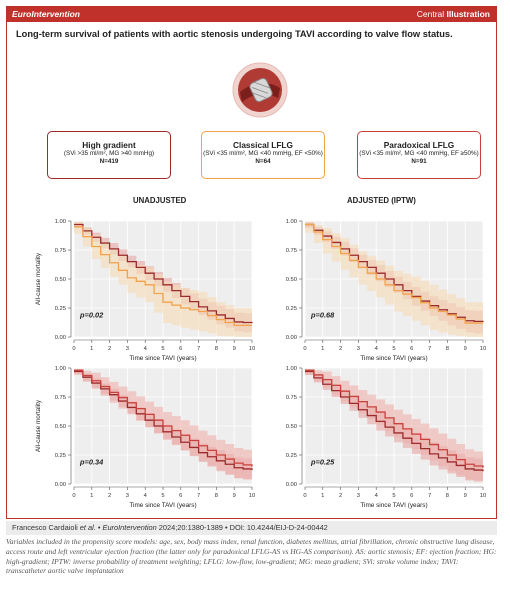 The width and height of the screenshot is (510, 598). Describe the element at coordinates (87, 527) in the screenshot. I see `ref-etal: et al.` at that location.